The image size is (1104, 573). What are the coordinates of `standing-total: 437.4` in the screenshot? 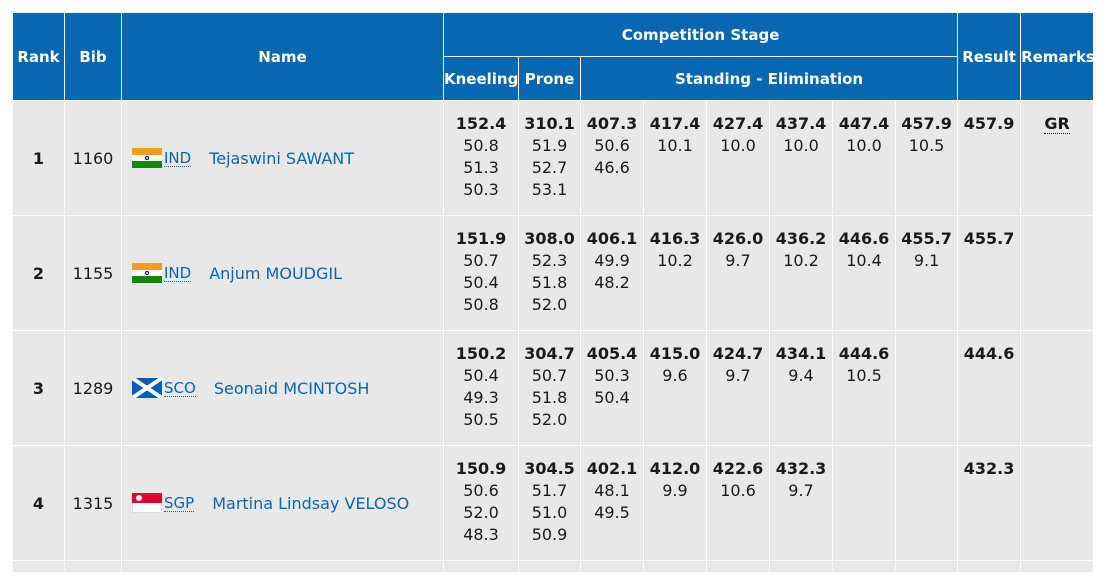 It's located at (801, 123).